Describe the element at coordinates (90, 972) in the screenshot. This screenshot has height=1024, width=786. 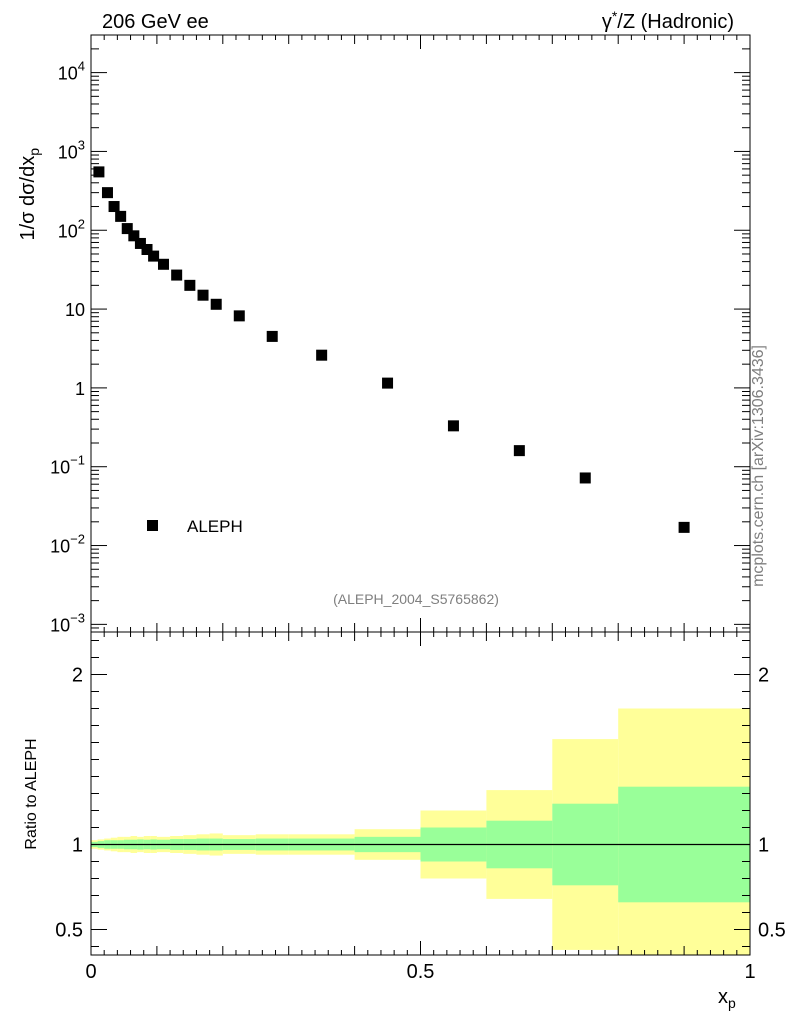
I see `x-tick-label: 0` at that location.